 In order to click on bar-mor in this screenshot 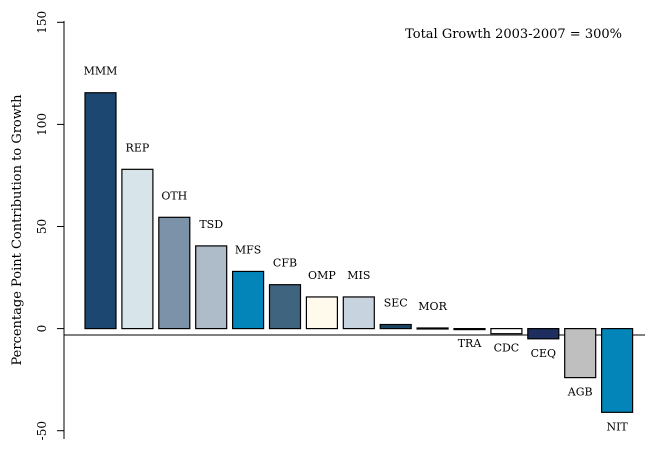, I will do `click(432, 328)`.